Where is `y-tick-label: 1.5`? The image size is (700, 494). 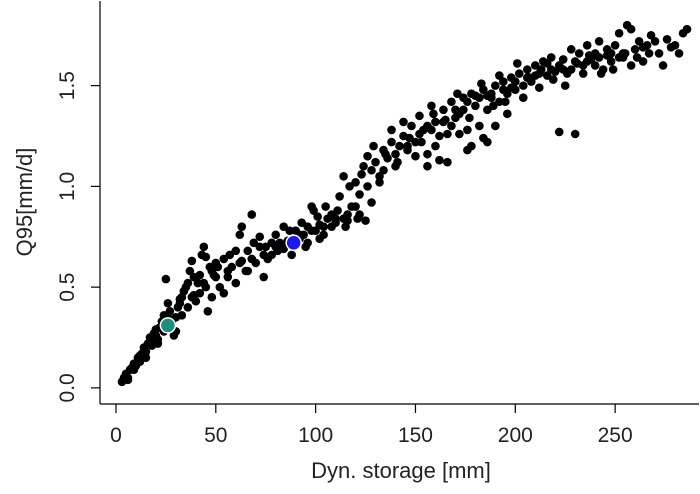 y-tick-label: 1.5 is located at coordinates (67, 85).